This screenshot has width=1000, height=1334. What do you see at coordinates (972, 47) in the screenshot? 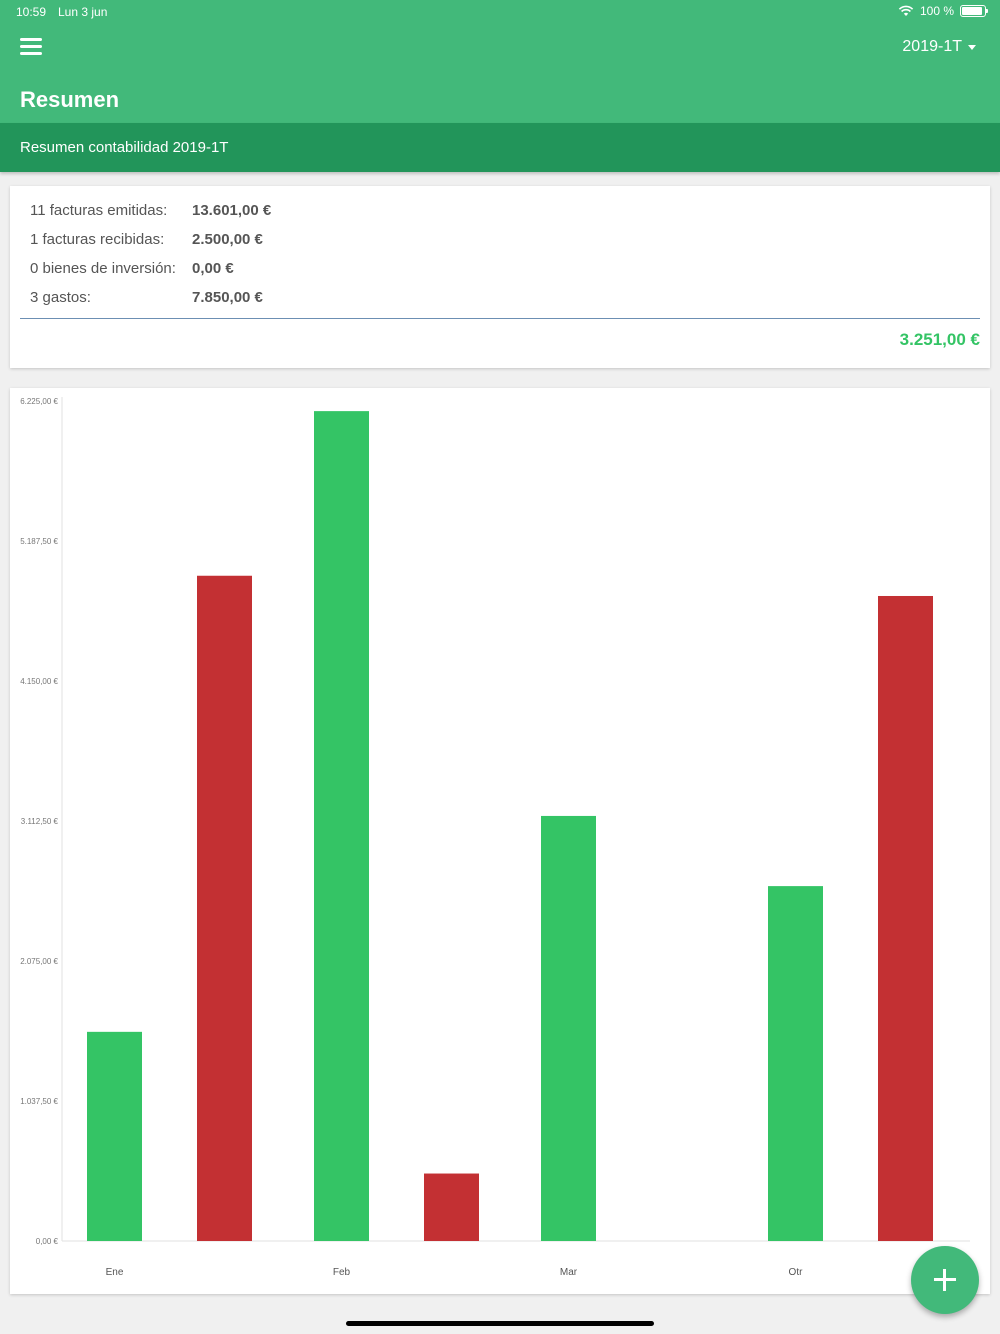
I see `caret-down-icon` at bounding box center [972, 47].